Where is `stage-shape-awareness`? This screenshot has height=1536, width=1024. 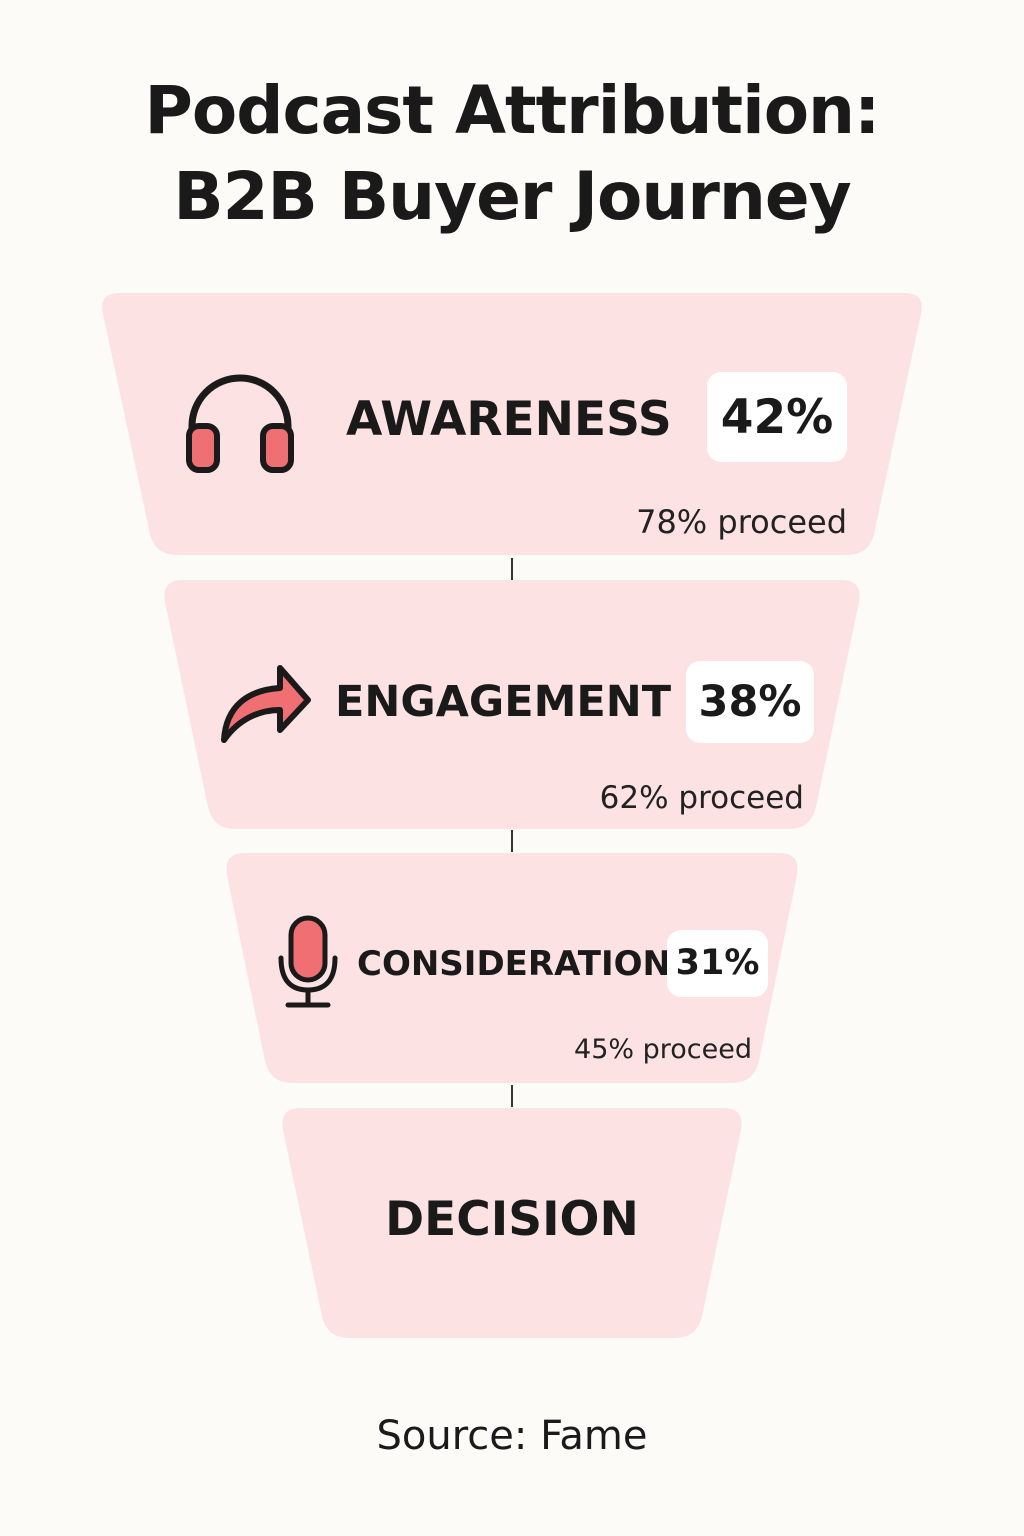
stage-shape-awareness is located at coordinates (512, 424).